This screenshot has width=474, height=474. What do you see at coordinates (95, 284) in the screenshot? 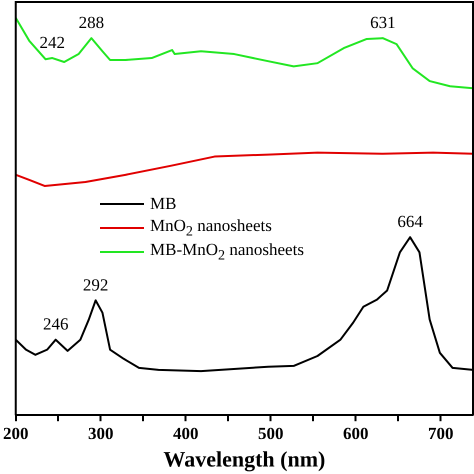
I see `annotation: 292` at bounding box center [95, 284].